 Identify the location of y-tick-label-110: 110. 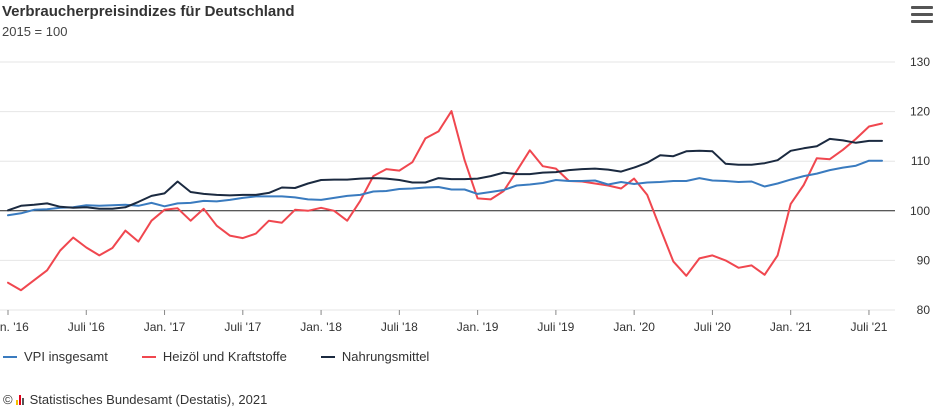
(920, 161).